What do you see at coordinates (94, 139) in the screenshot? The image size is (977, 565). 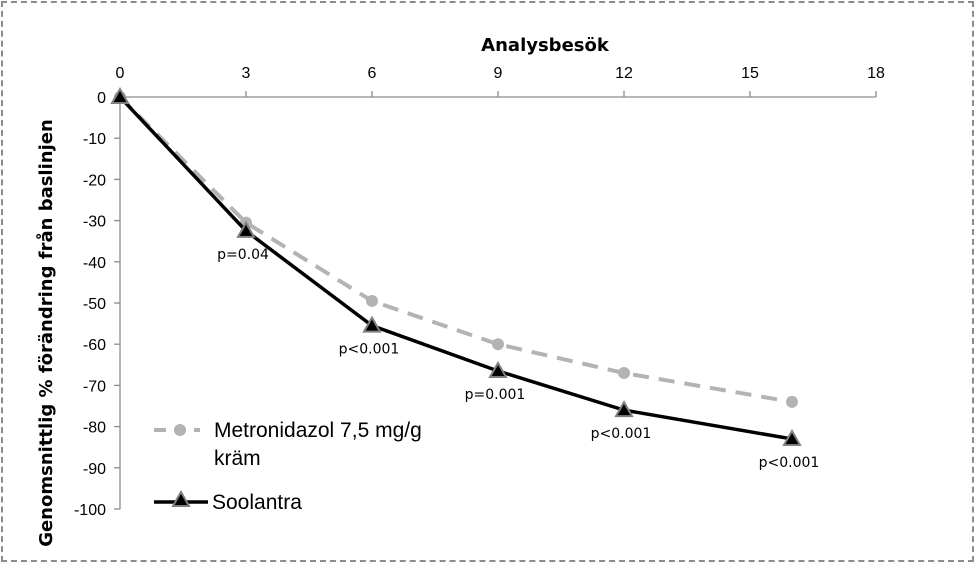 I see `y-tick-label: -10` at bounding box center [94, 139].